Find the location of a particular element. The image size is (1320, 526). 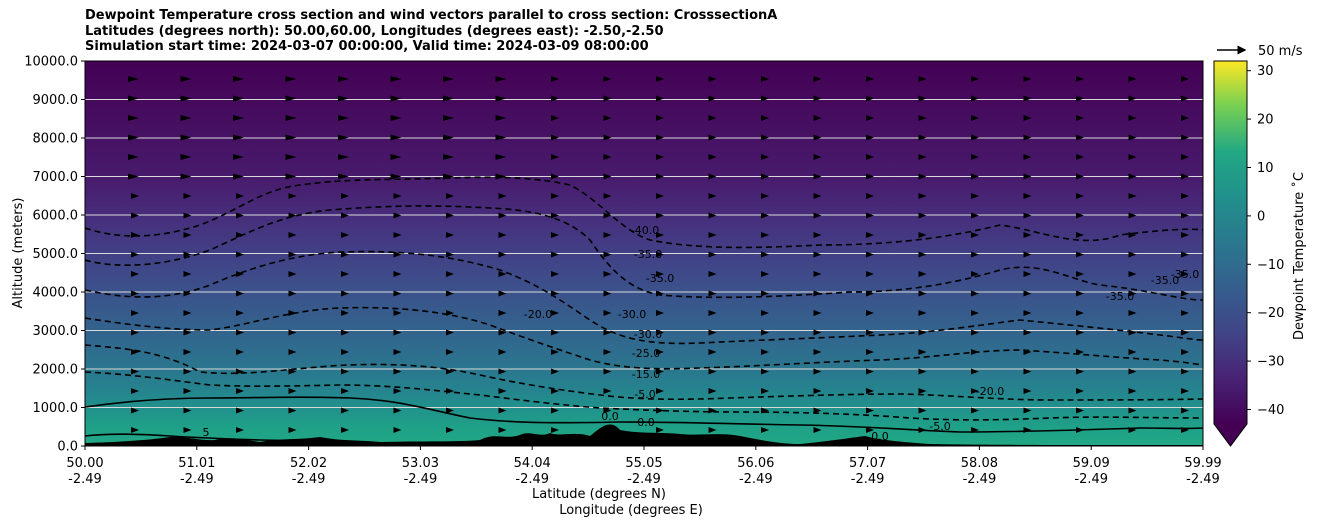

colorbar-label: Dewpoint Temperature ˚C is located at coordinates (1299, 256).